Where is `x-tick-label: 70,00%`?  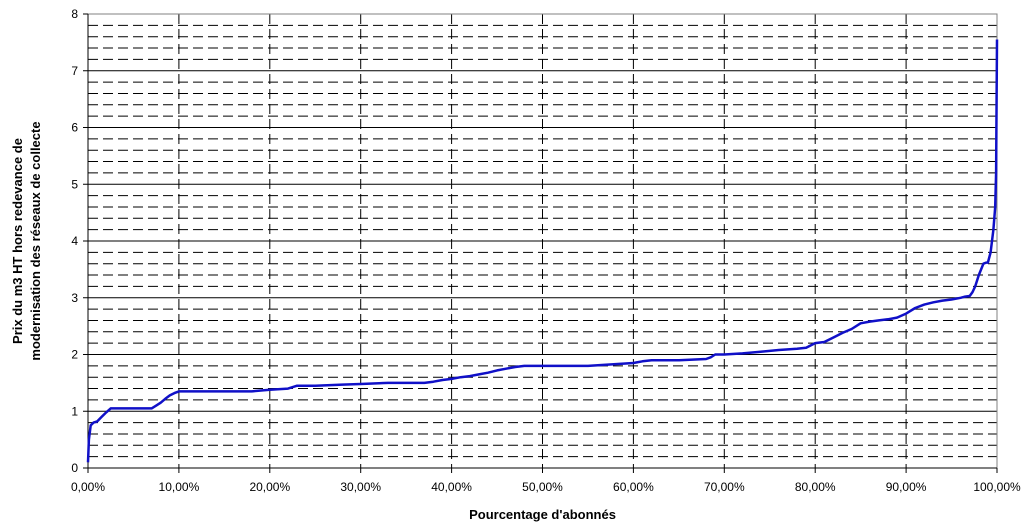
x-tick-label: 70,00% is located at coordinates (724, 487).